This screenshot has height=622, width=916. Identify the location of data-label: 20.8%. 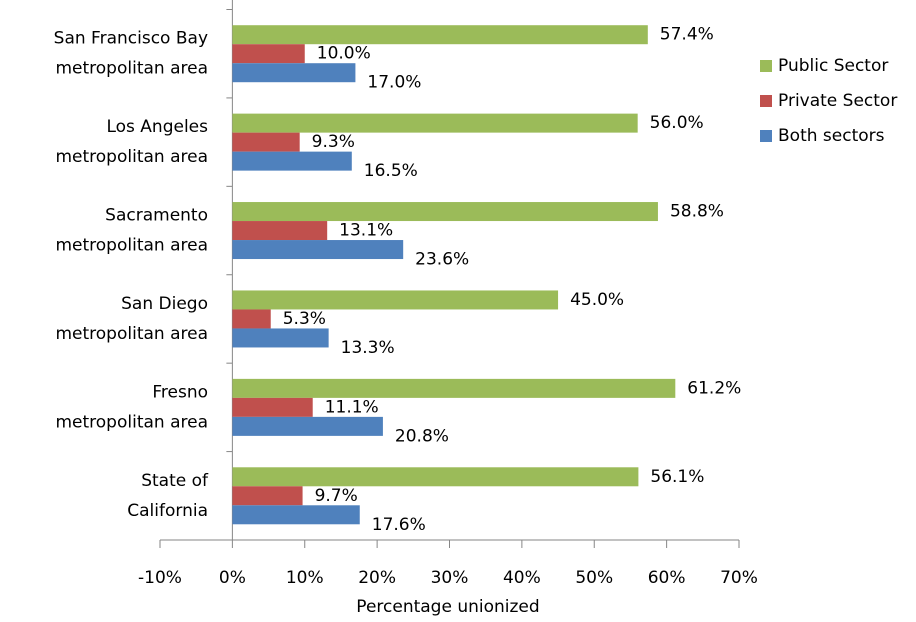
(422, 436).